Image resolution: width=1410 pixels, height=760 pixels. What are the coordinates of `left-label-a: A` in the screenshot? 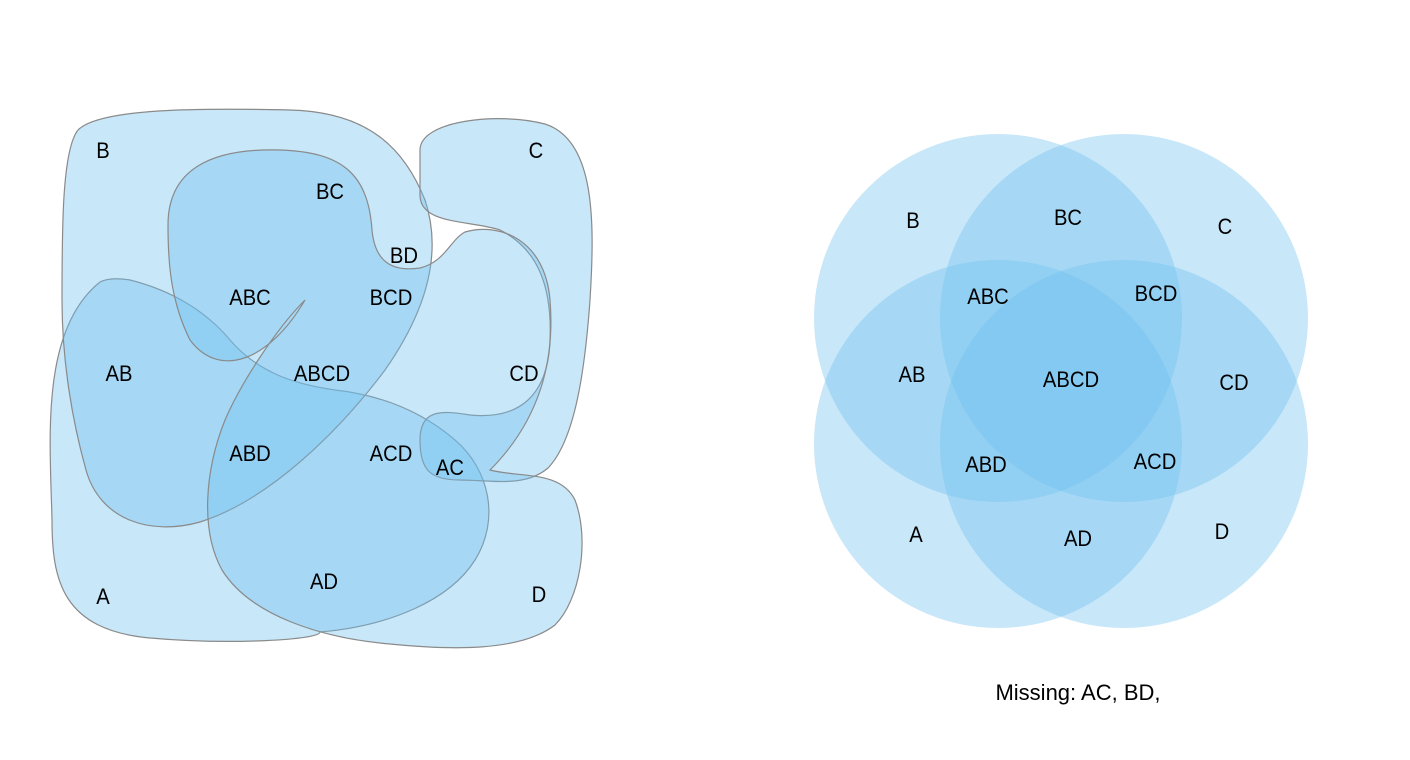 It's located at (103, 597).